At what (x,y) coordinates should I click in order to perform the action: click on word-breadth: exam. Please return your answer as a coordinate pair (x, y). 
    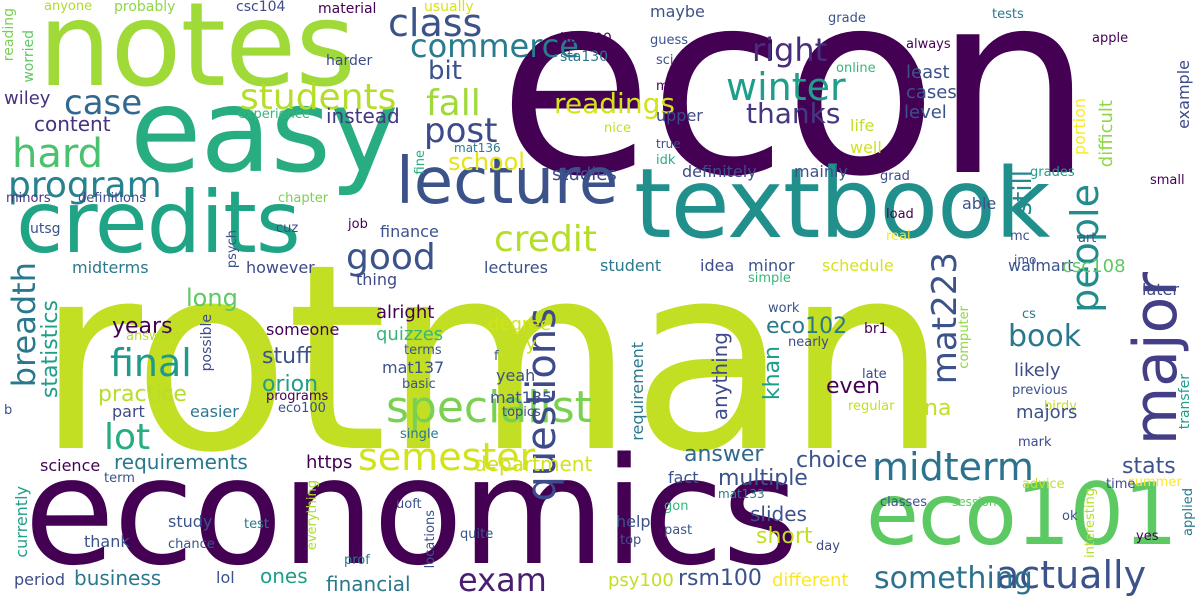
    Looking at the image, I should click on (502, 580).